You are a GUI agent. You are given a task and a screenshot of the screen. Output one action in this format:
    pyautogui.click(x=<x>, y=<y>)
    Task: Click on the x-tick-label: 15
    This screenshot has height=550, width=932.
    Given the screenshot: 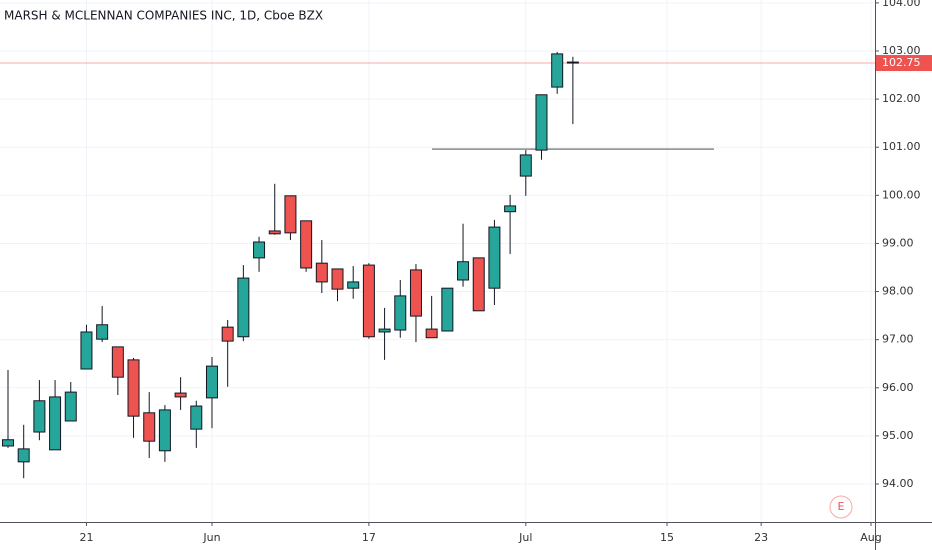 What is the action you would take?
    pyautogui.click(x=667, y=537)
    